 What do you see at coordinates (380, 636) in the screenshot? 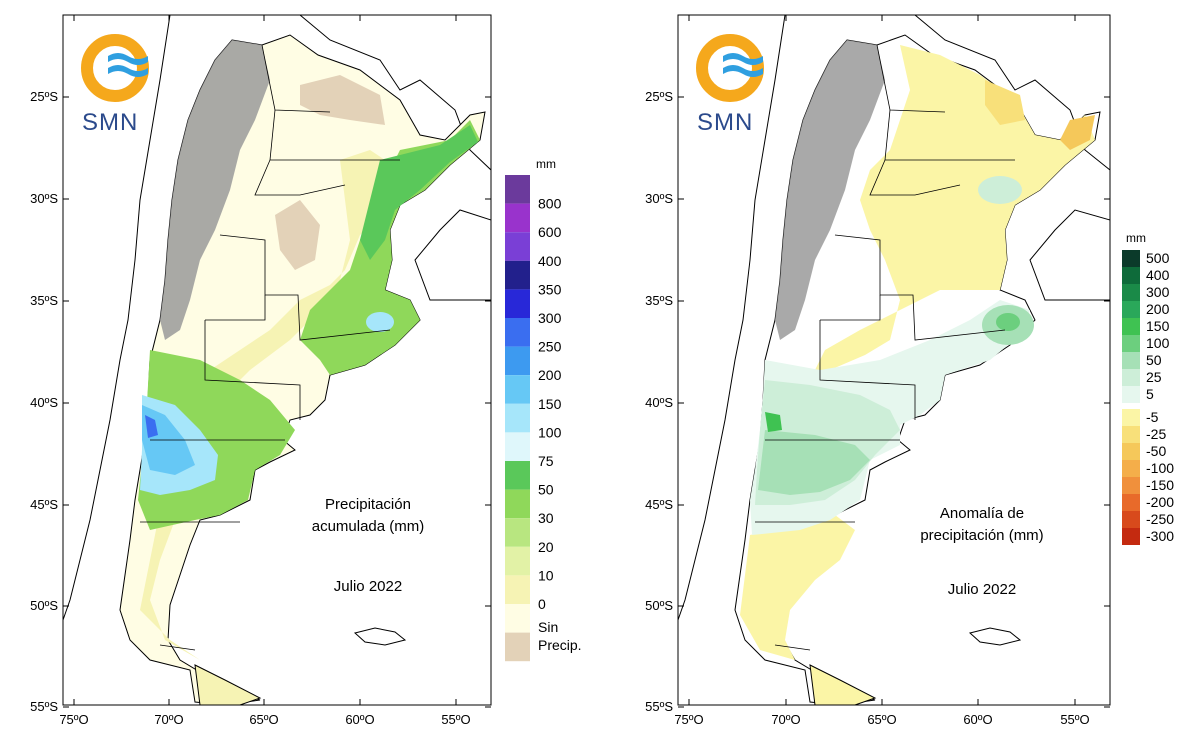
I see `malvinas-islands` at bounding box center [380, 636].